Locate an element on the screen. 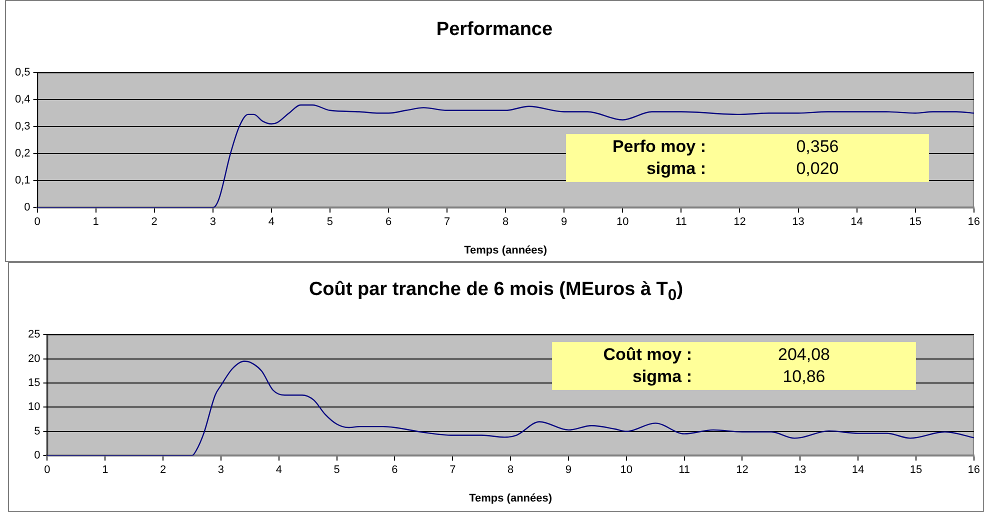  y-tick-label: 10 is located at coordinates (34, 407).